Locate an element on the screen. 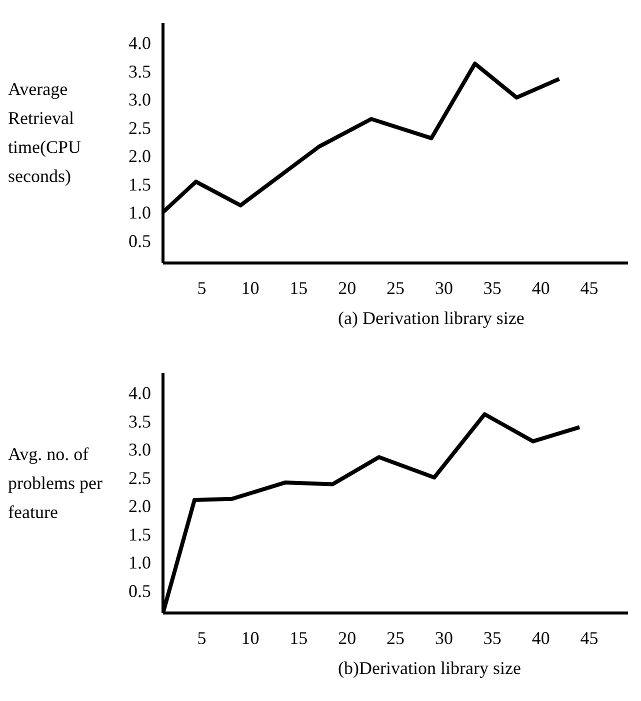 This screenshot has height=701, width=641. y-axis-title: Average Retrieval time(CPU seconds) is located at coordinates (45, 133).